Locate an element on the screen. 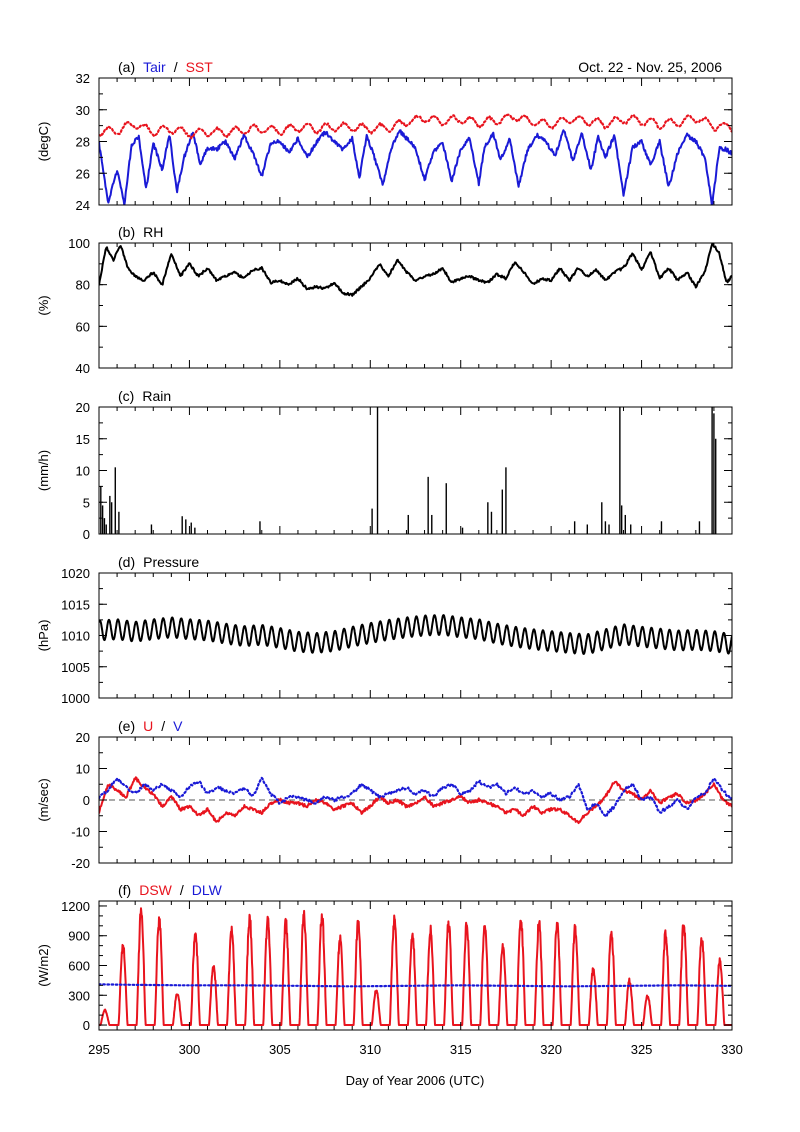  panel-title-a: (a) Tair / SST is located at coordinates (165, 67).